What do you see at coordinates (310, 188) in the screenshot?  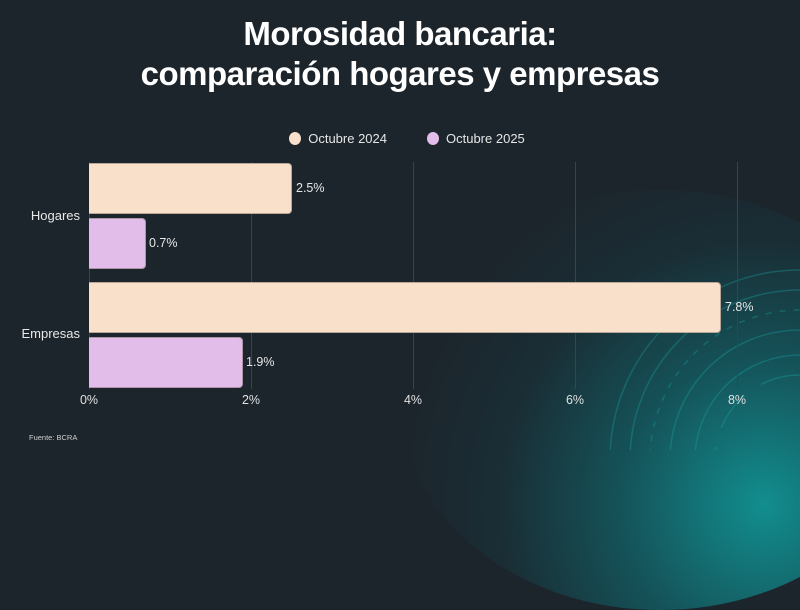 I see `value-label: 2.5%` at bounding box center [310, 188].